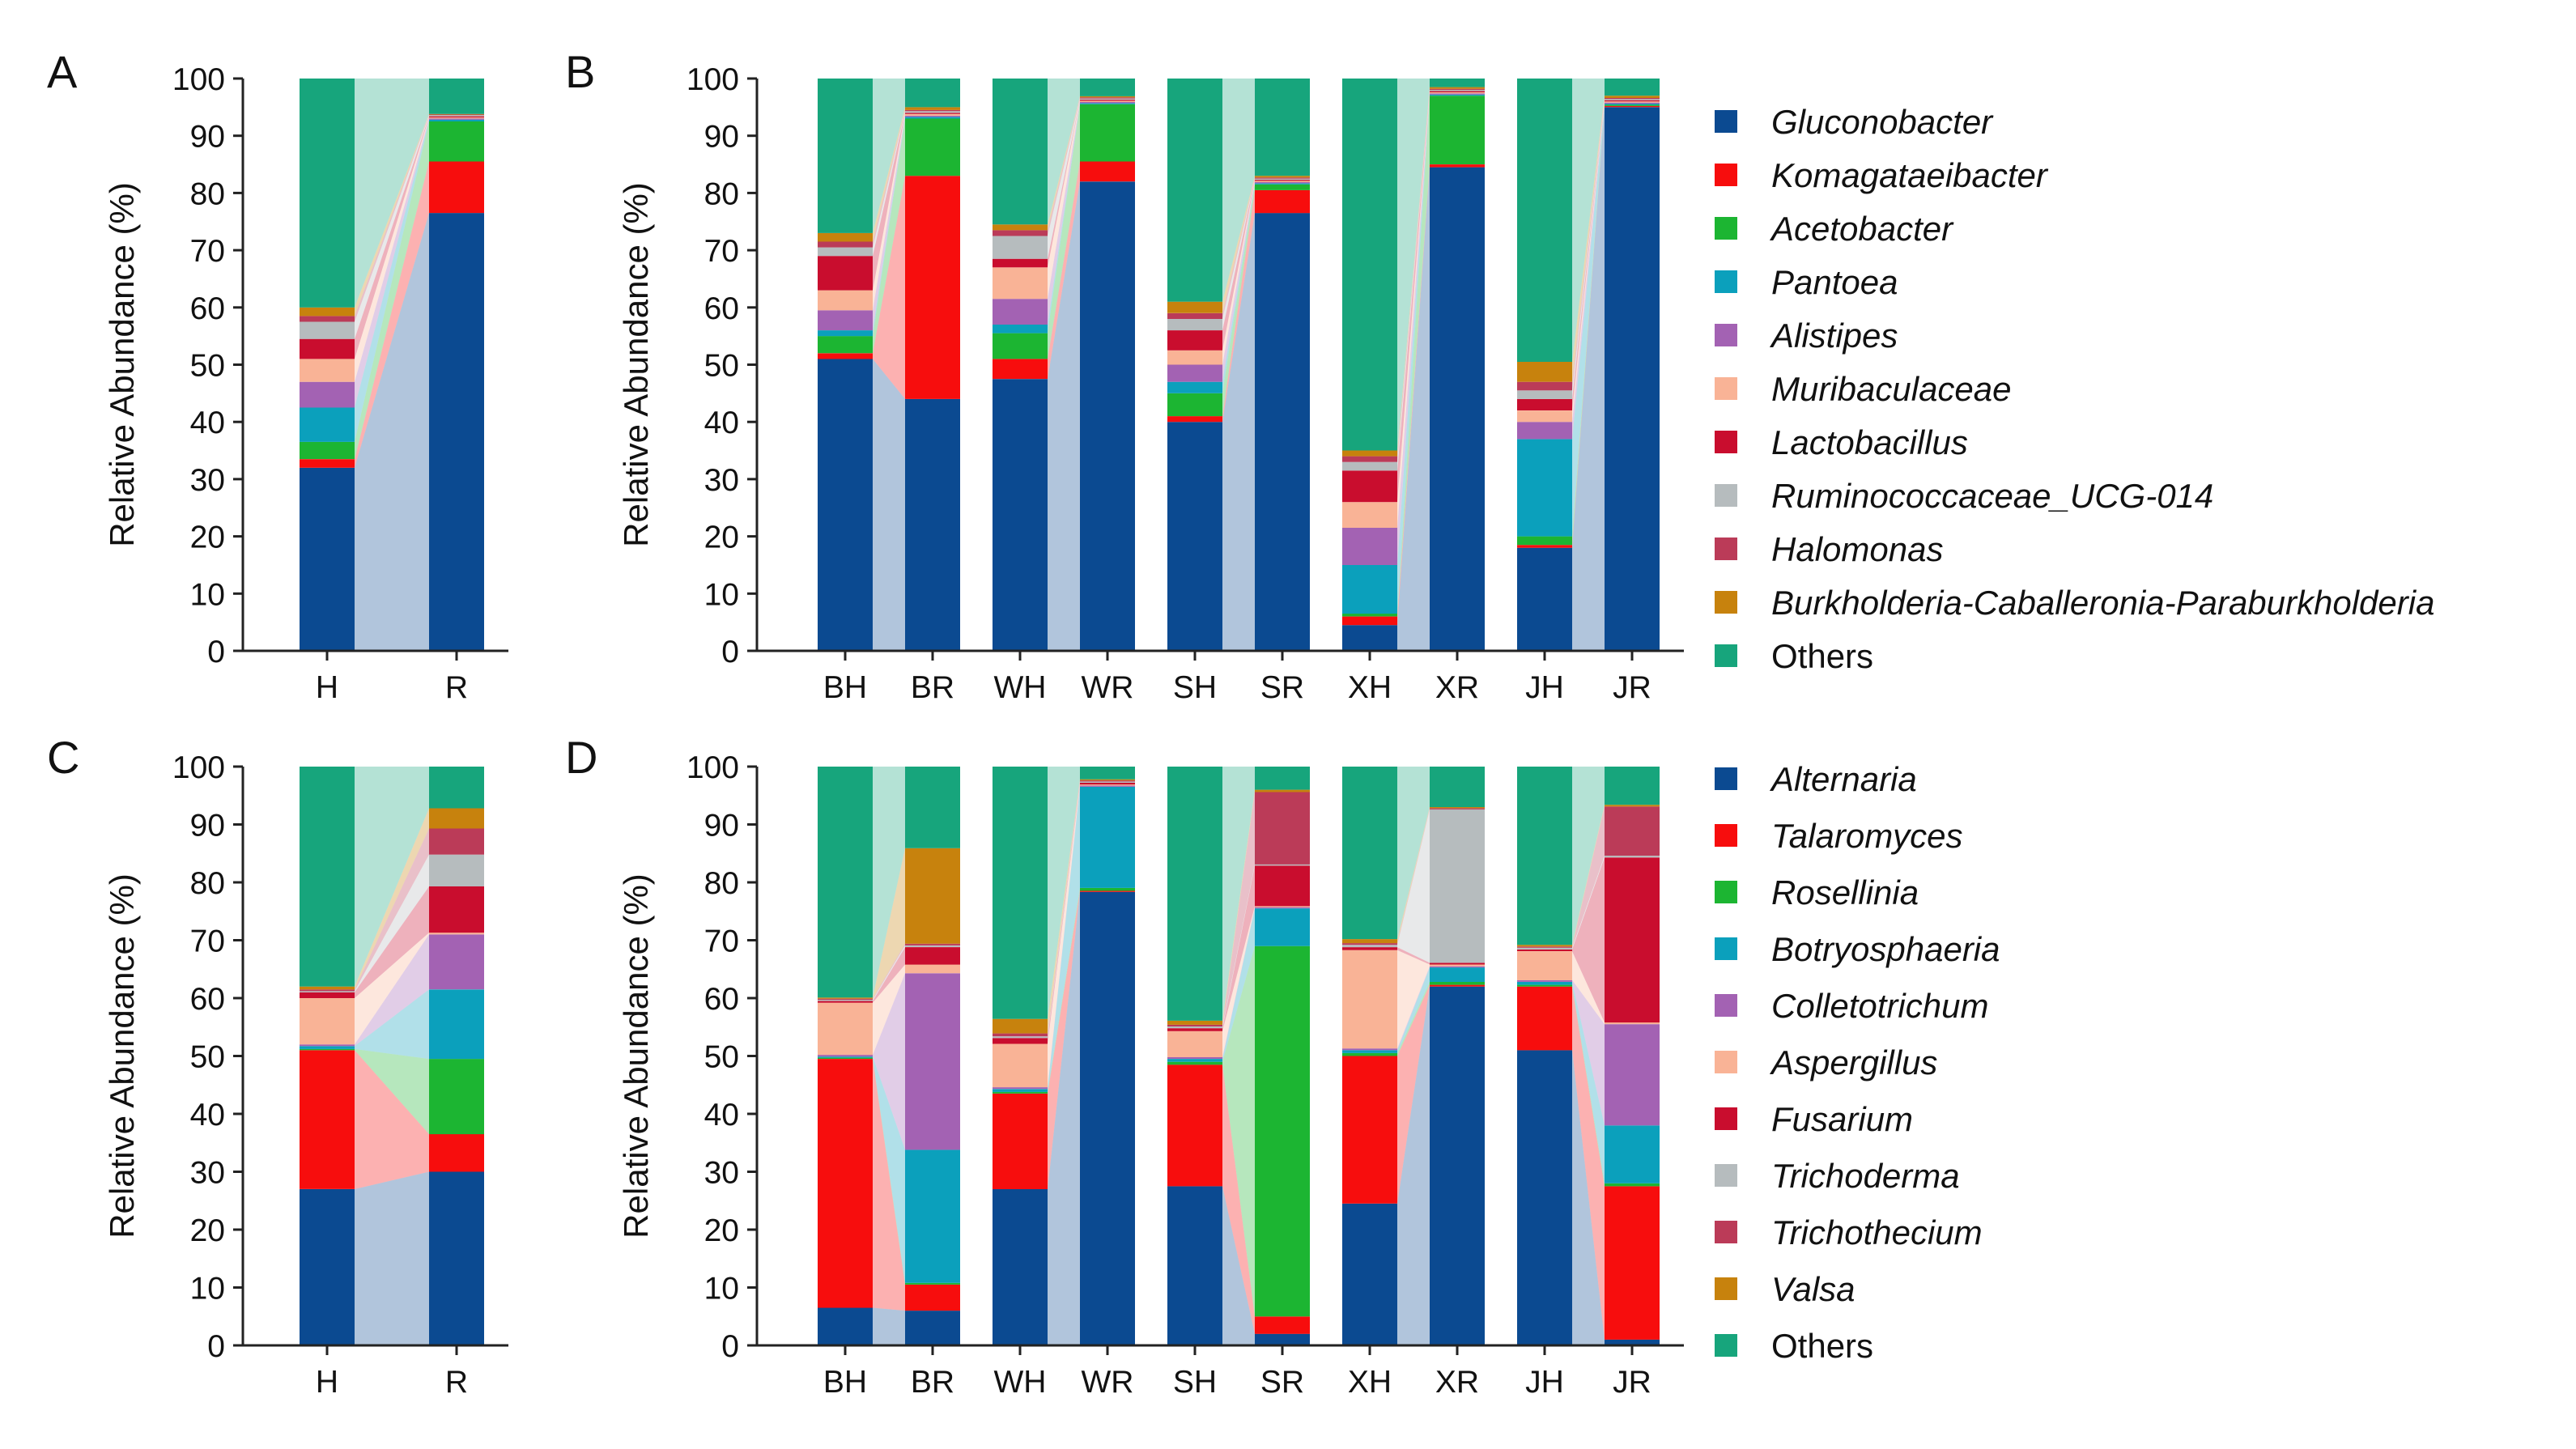 Image resolution: width=2576 pixels, height=1449 pixels. What do you see at coordinates (845, 1183) in the screenshot?
I see `panel-d-bar-bh-talaromyces` at bounding box center [845, 1183].